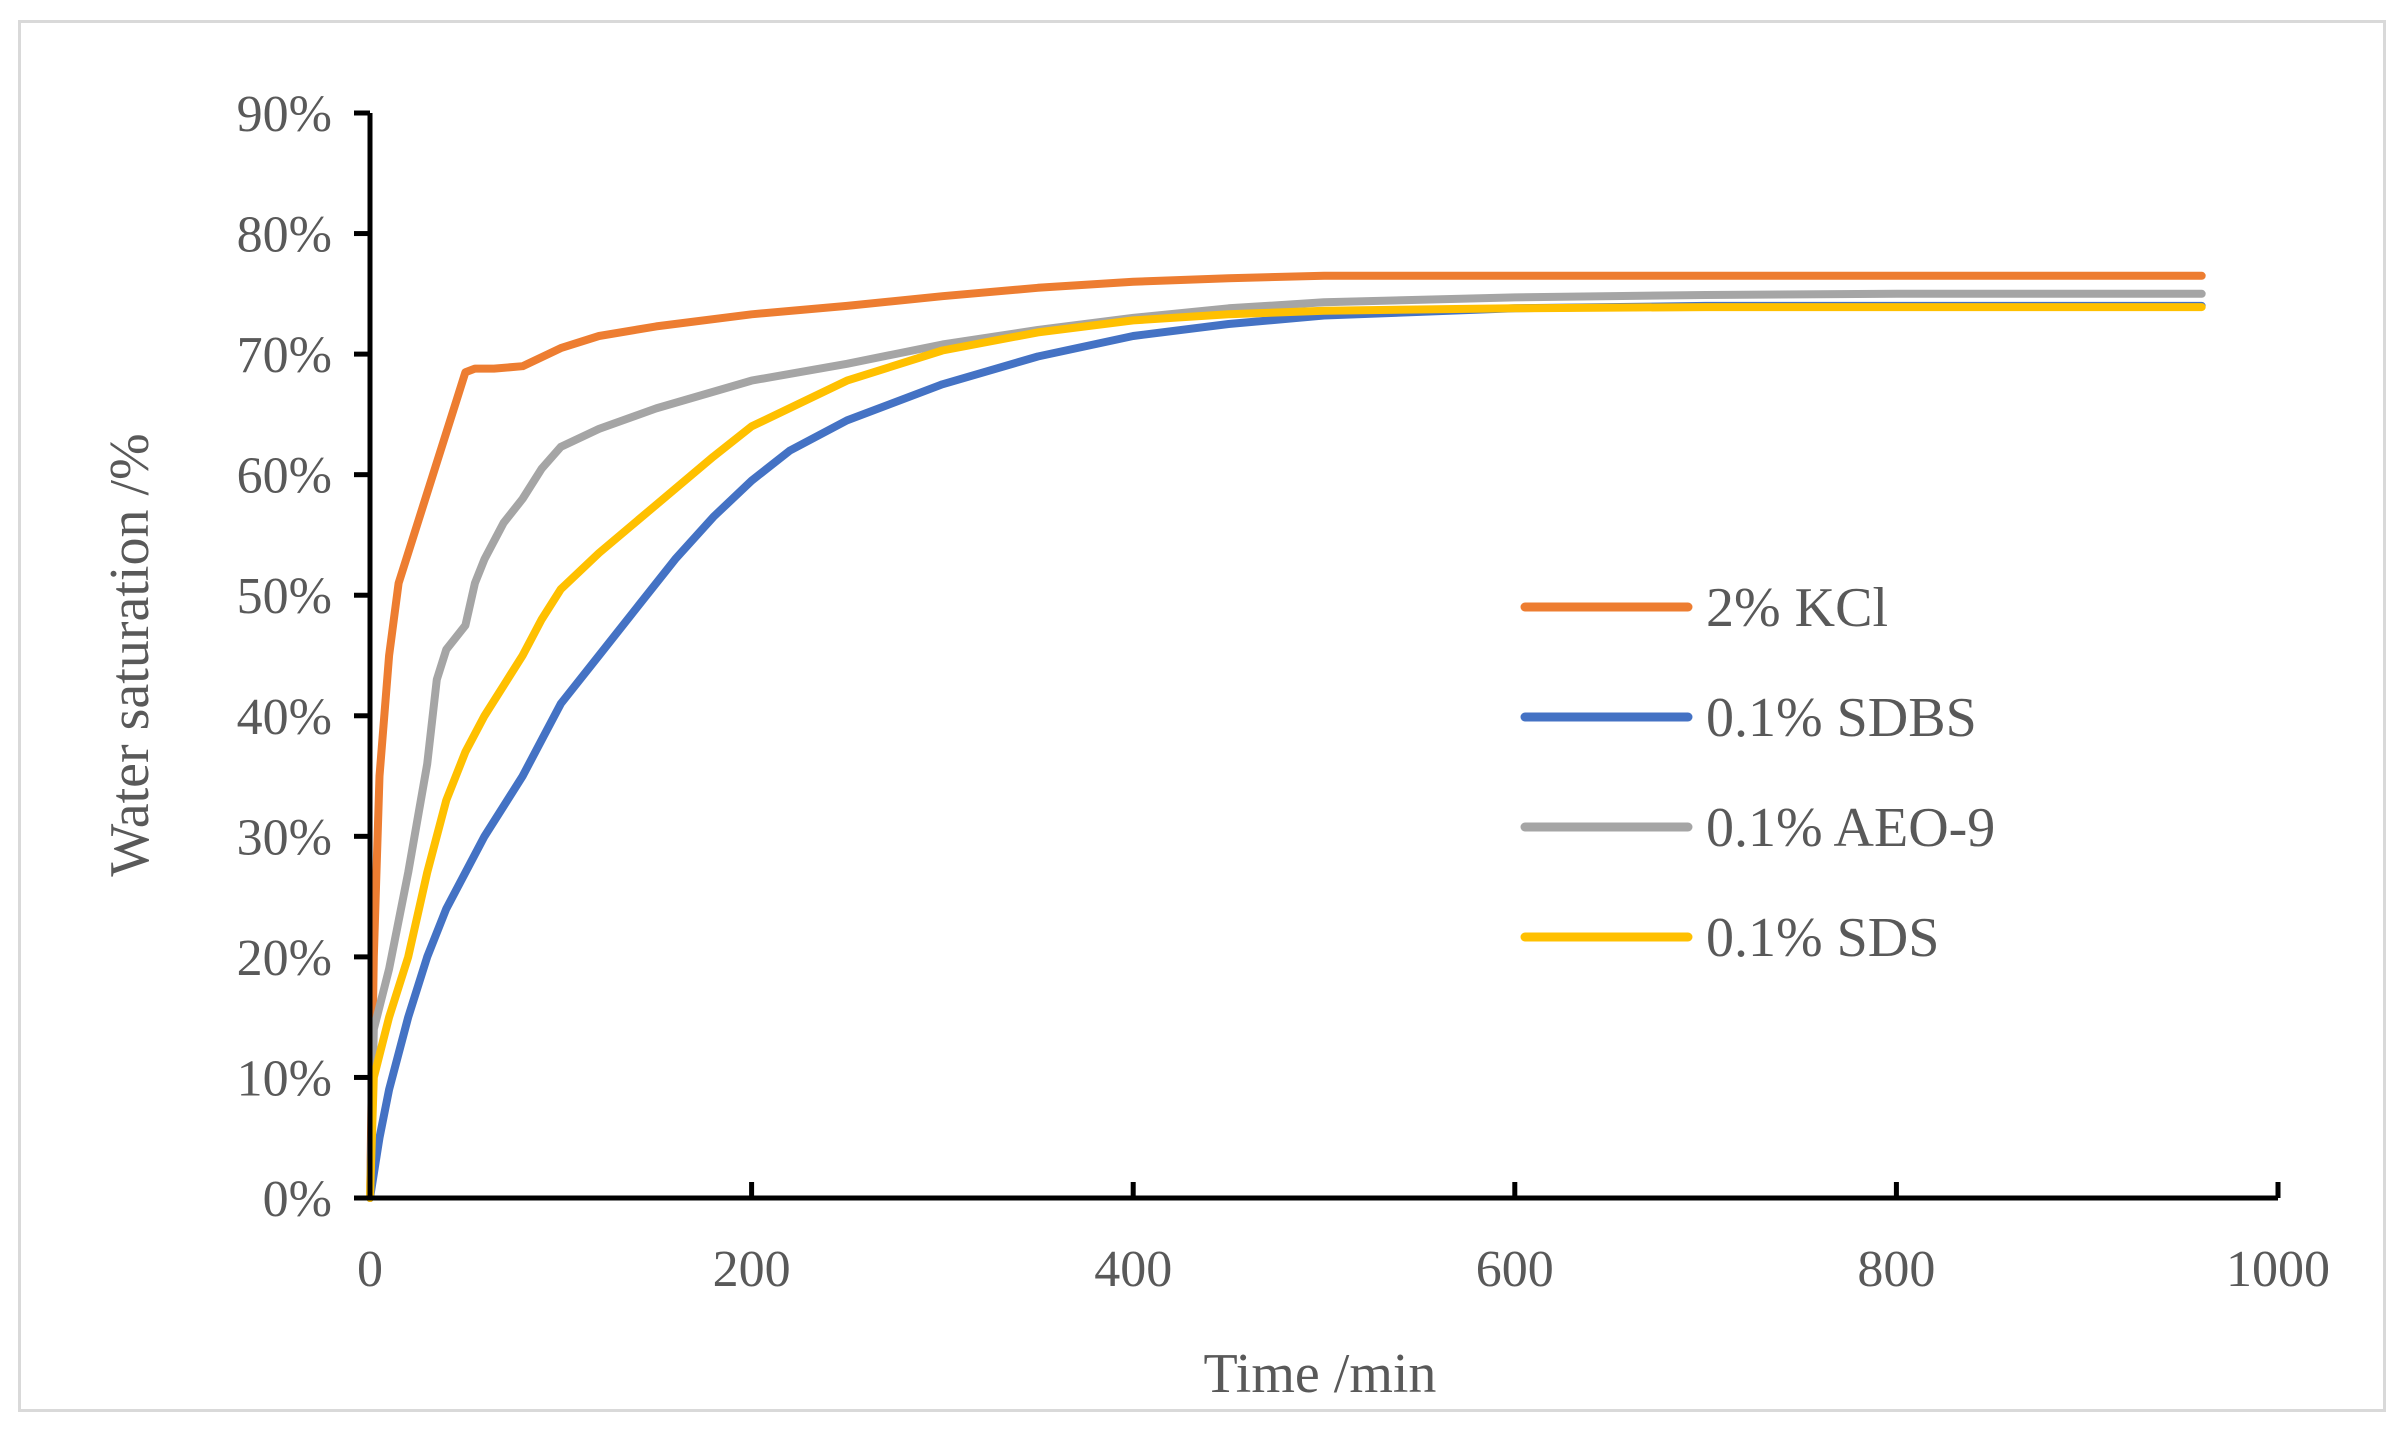  I want to click on y-tick-label: 50%, so click(284, 596).